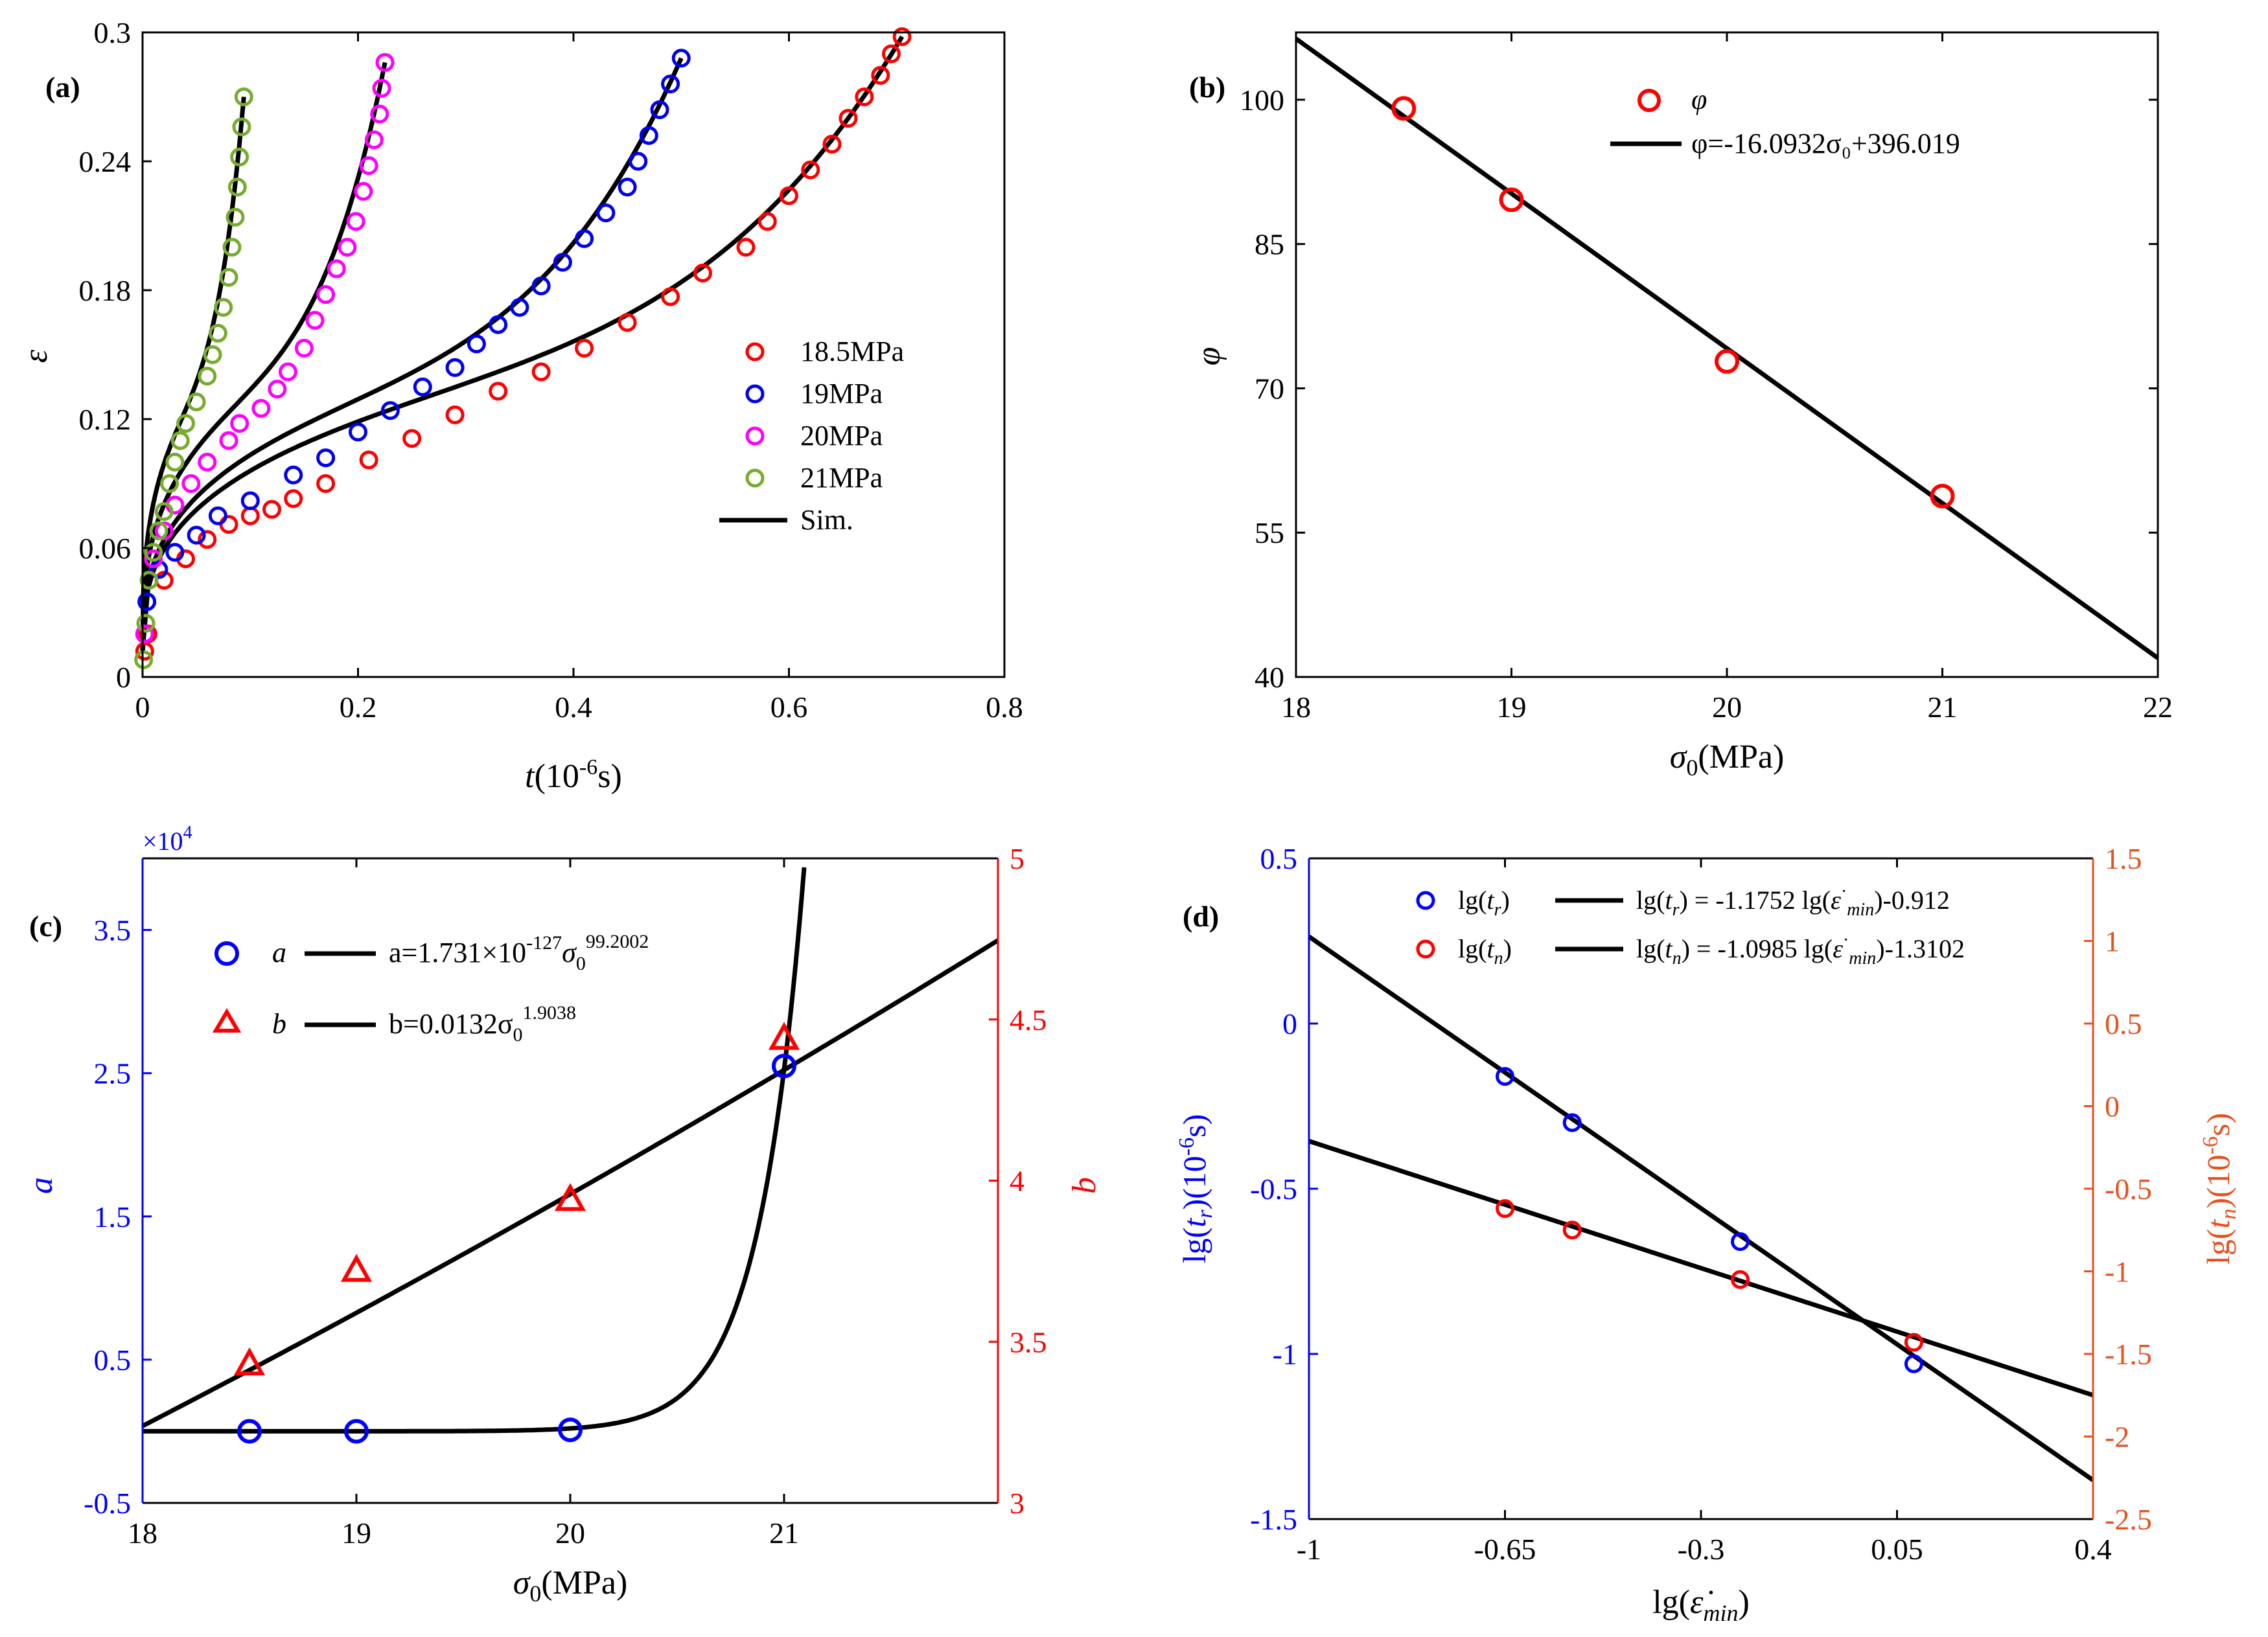  I want to click on legend-marker-a, so click(226, 953).